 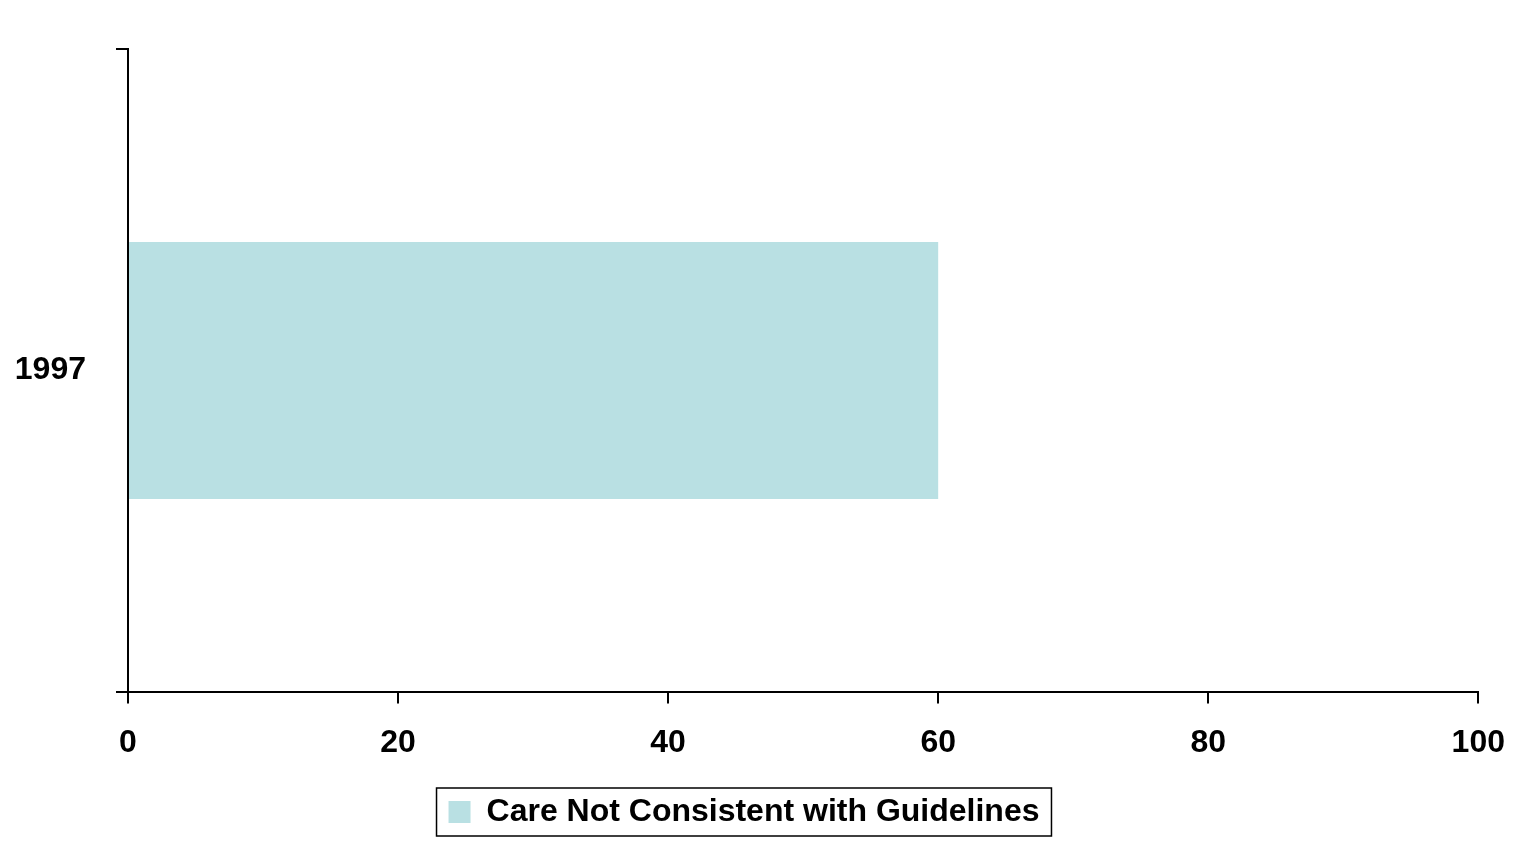 What do you see at coordinates (50, 368) in the screenshot?
I see `y-tick-label: 1997` at bounding box center [50, 368].